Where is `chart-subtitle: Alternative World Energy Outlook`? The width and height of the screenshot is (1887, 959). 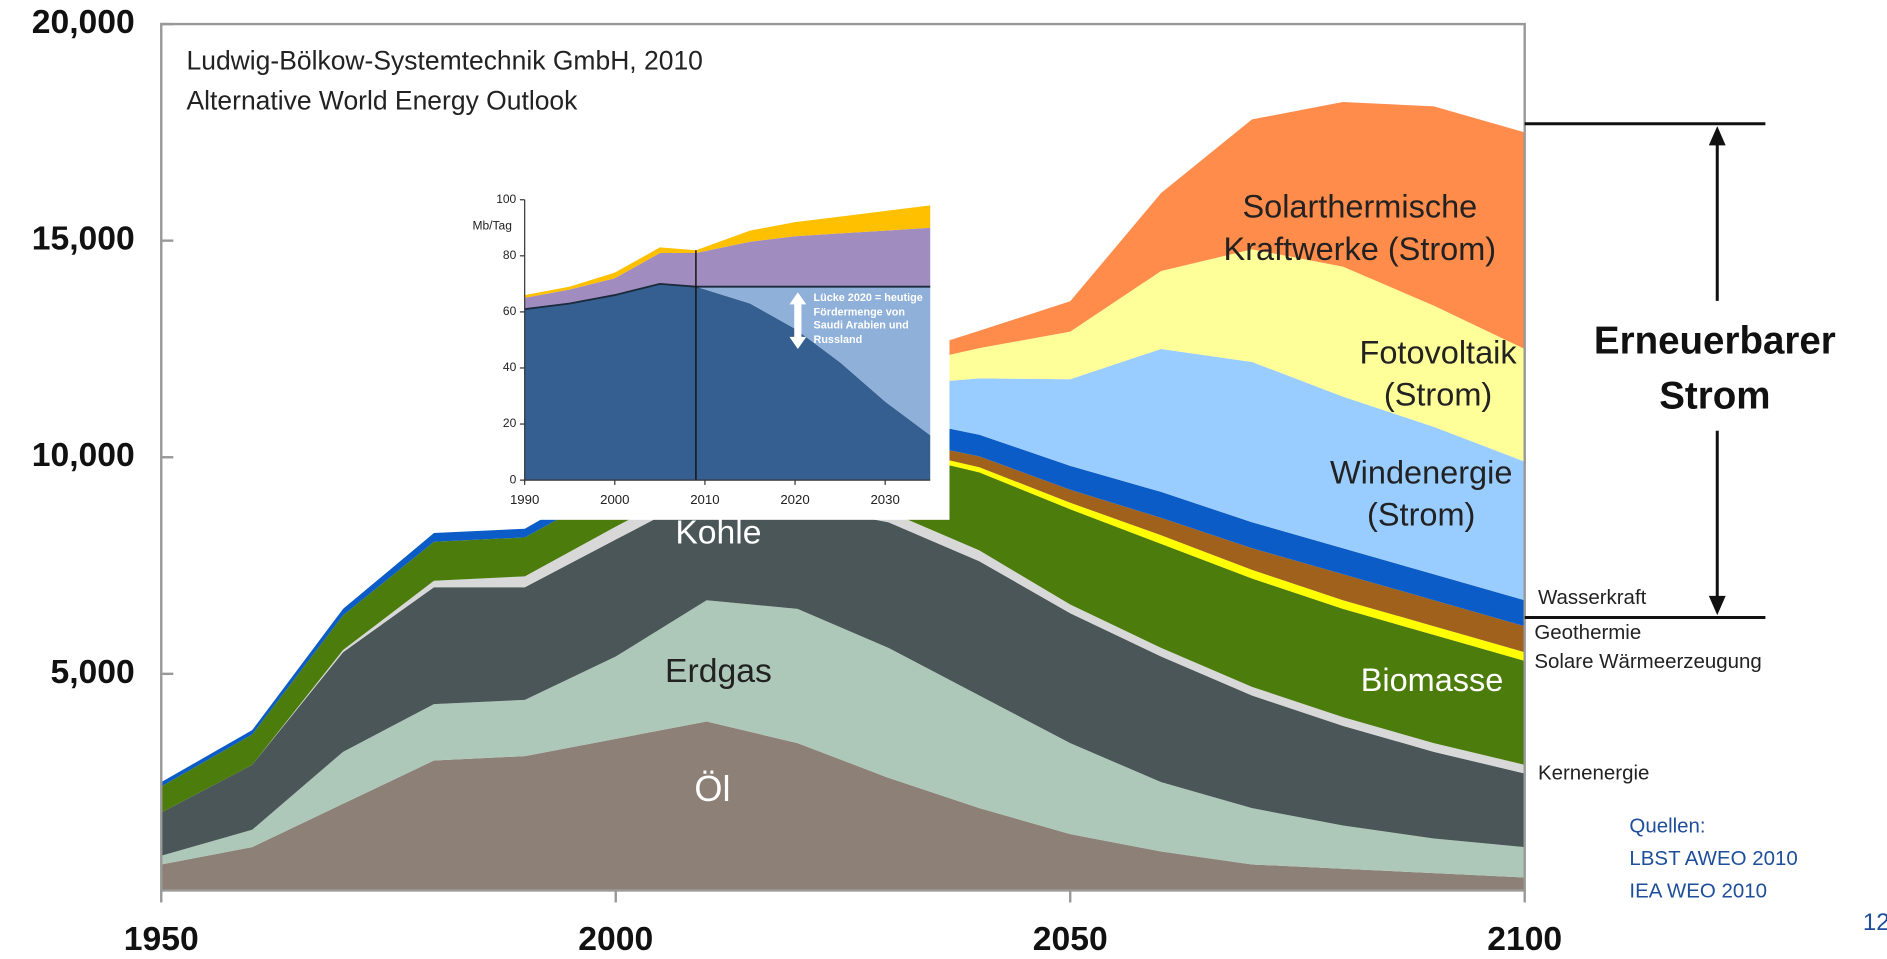
chart-subtitle: Alternative World Energy Outlook is located at coordinates (383, 100).